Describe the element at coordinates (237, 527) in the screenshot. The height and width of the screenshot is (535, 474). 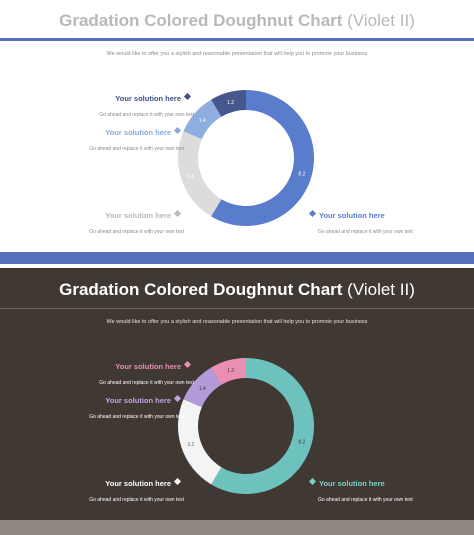
I see `bottom-strip` at that location.